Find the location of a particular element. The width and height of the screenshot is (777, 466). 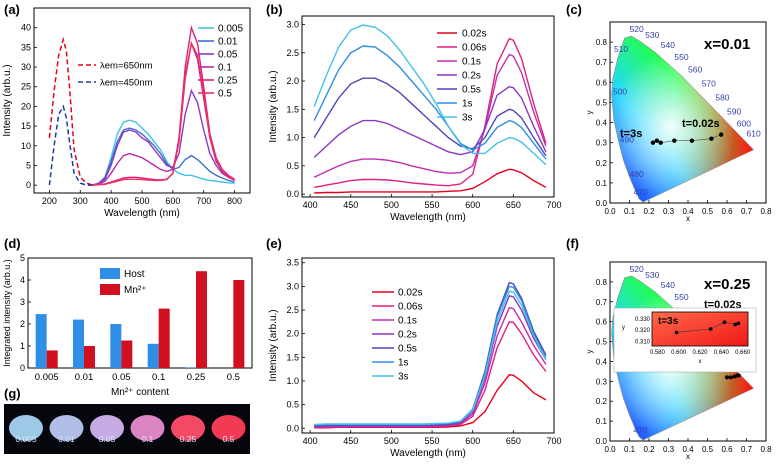

x-axis-label: x is located at coordinates (688, 218).